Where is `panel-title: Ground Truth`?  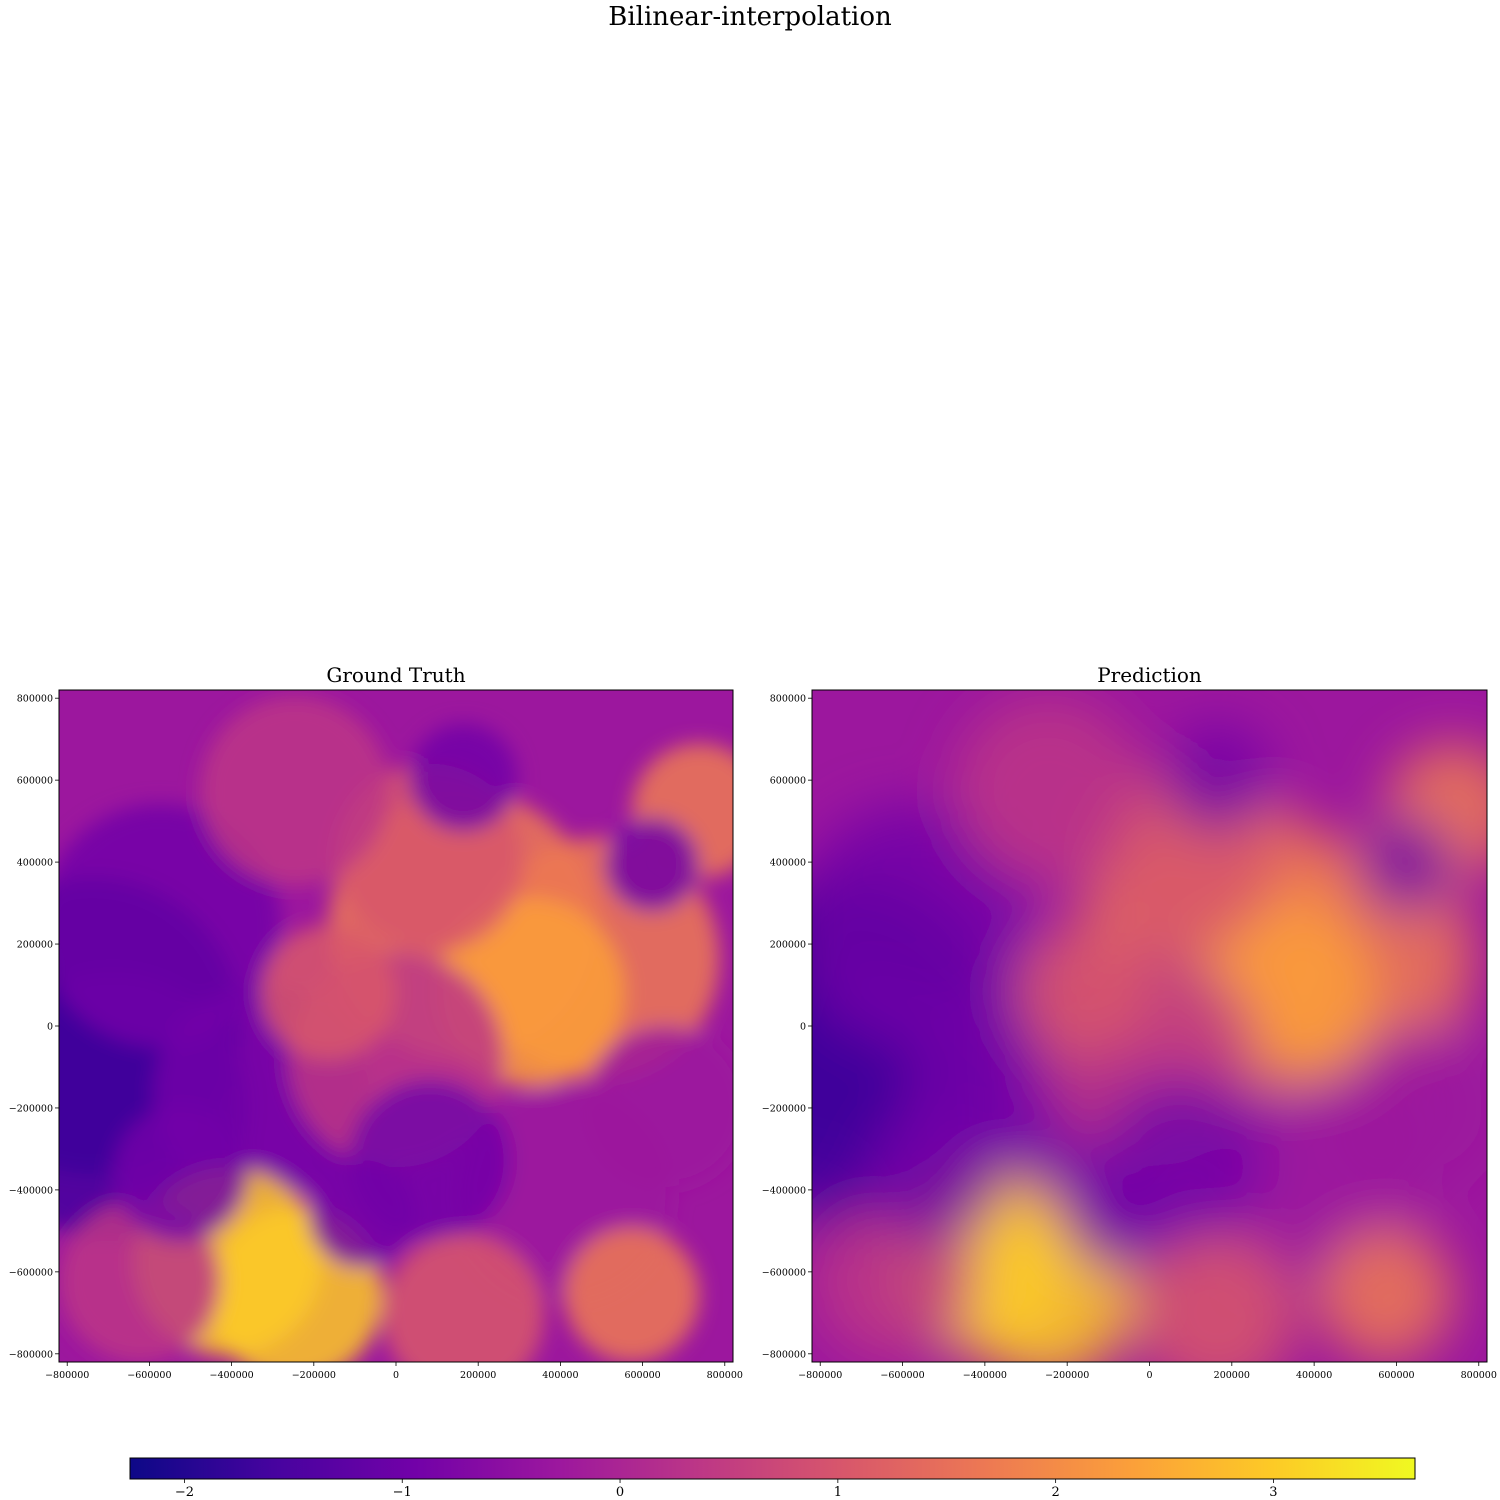
panel-title: Ground Truth is located at coordinates (395, 675).